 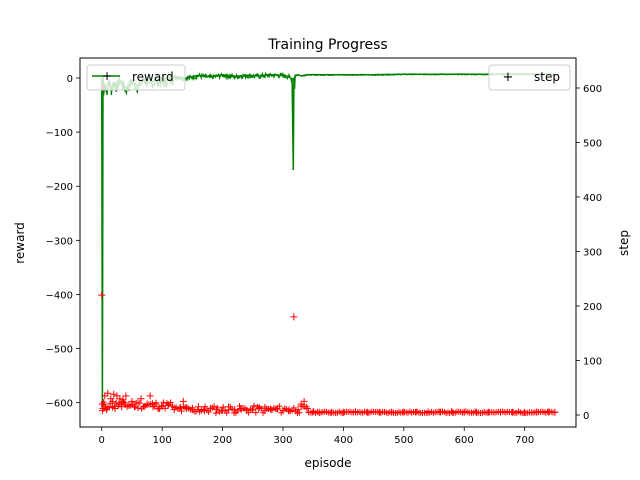 I want to click on left-y-tick-label: −500, so click(x=59, y=350).